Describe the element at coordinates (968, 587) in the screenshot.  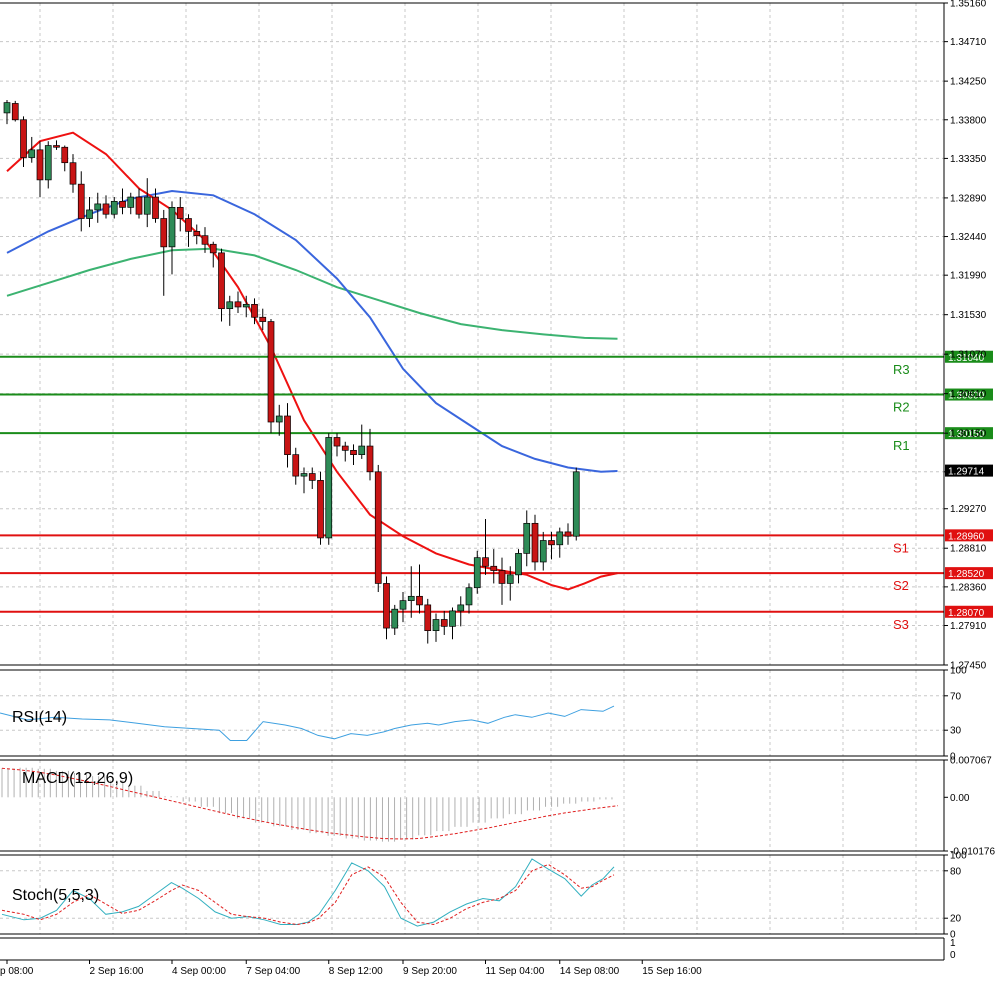
I see `price-tick-label: 1.28360` at that location.